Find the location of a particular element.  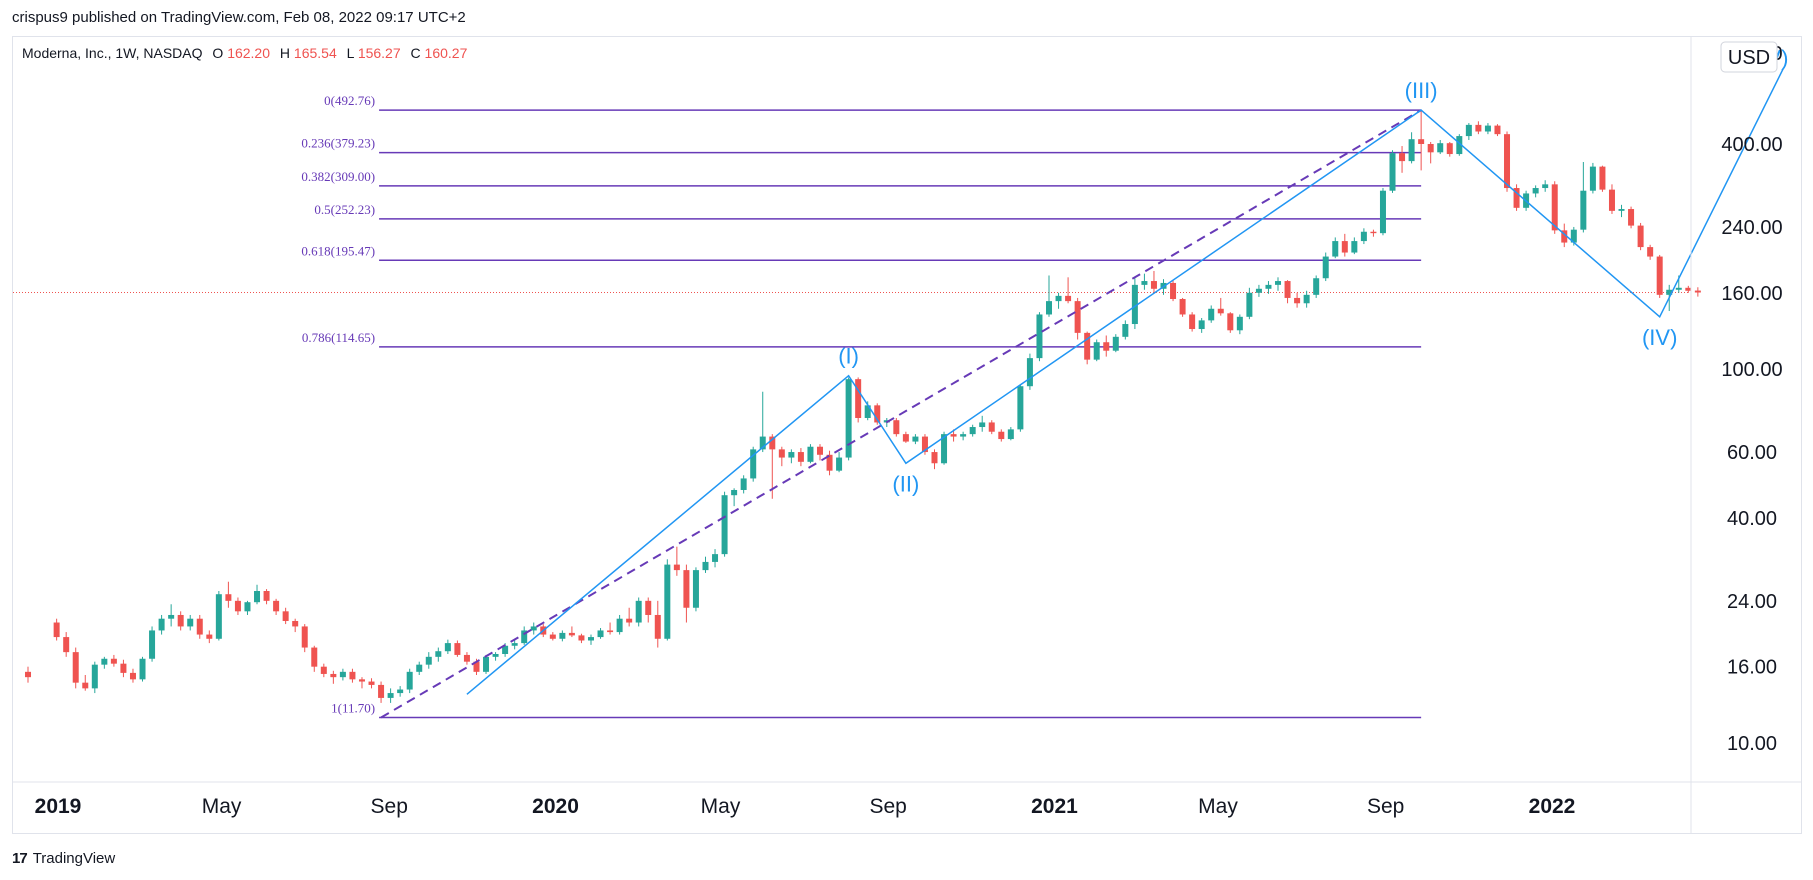

price-tick-label: 40.00 is located at coordinates (1752, 519).